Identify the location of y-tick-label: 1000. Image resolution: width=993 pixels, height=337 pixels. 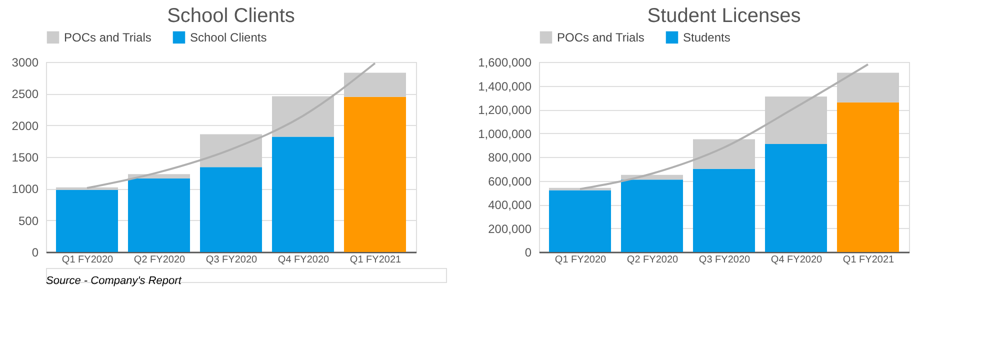
(25, 189).